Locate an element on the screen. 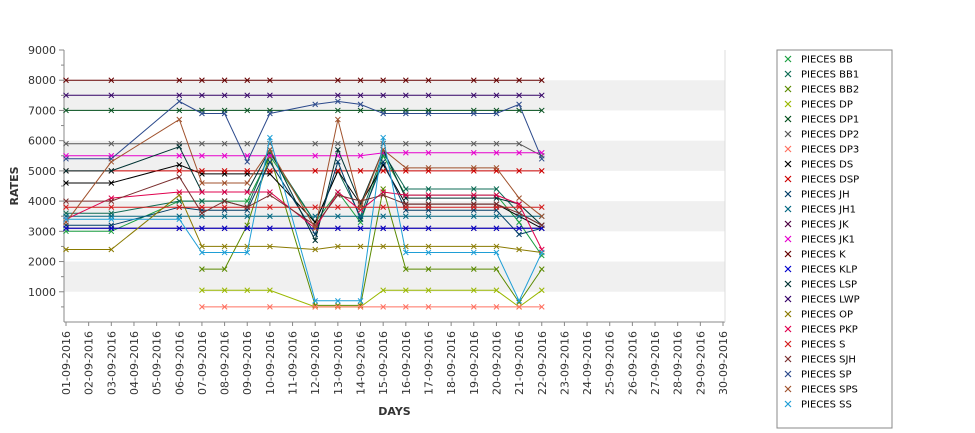 The image size is (975, 433). x-tick-label: 06-09-2016 is located at coordinates (179, 363).